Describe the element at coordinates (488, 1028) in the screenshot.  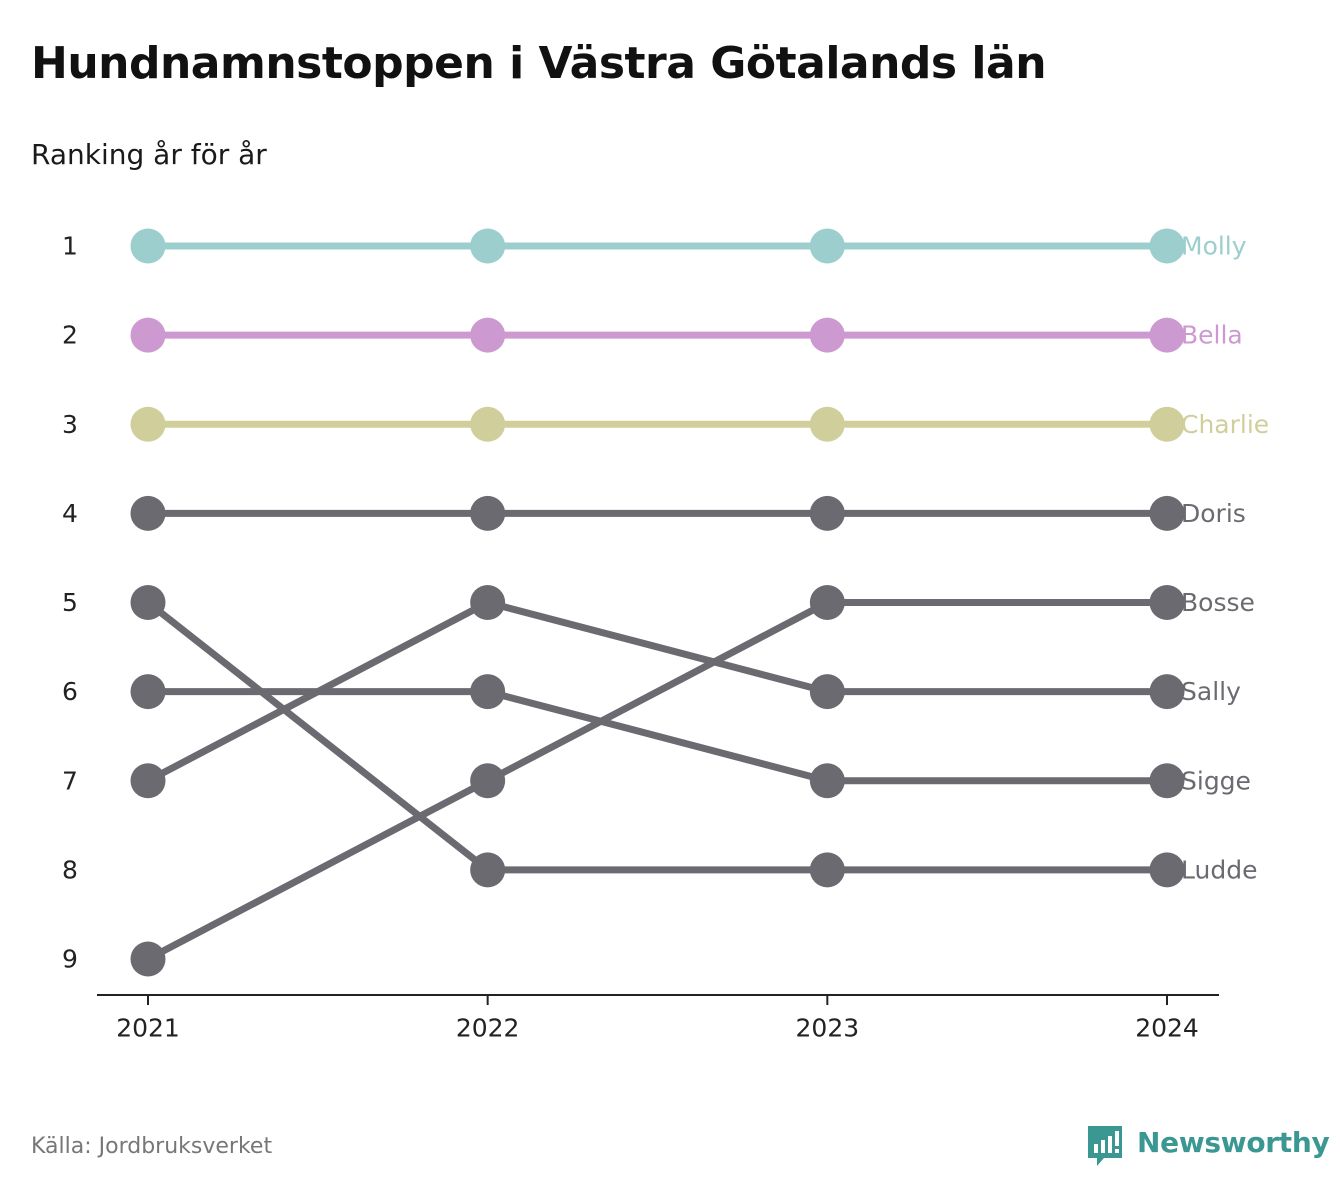
I see `x-tick-label: 2022` at that location.